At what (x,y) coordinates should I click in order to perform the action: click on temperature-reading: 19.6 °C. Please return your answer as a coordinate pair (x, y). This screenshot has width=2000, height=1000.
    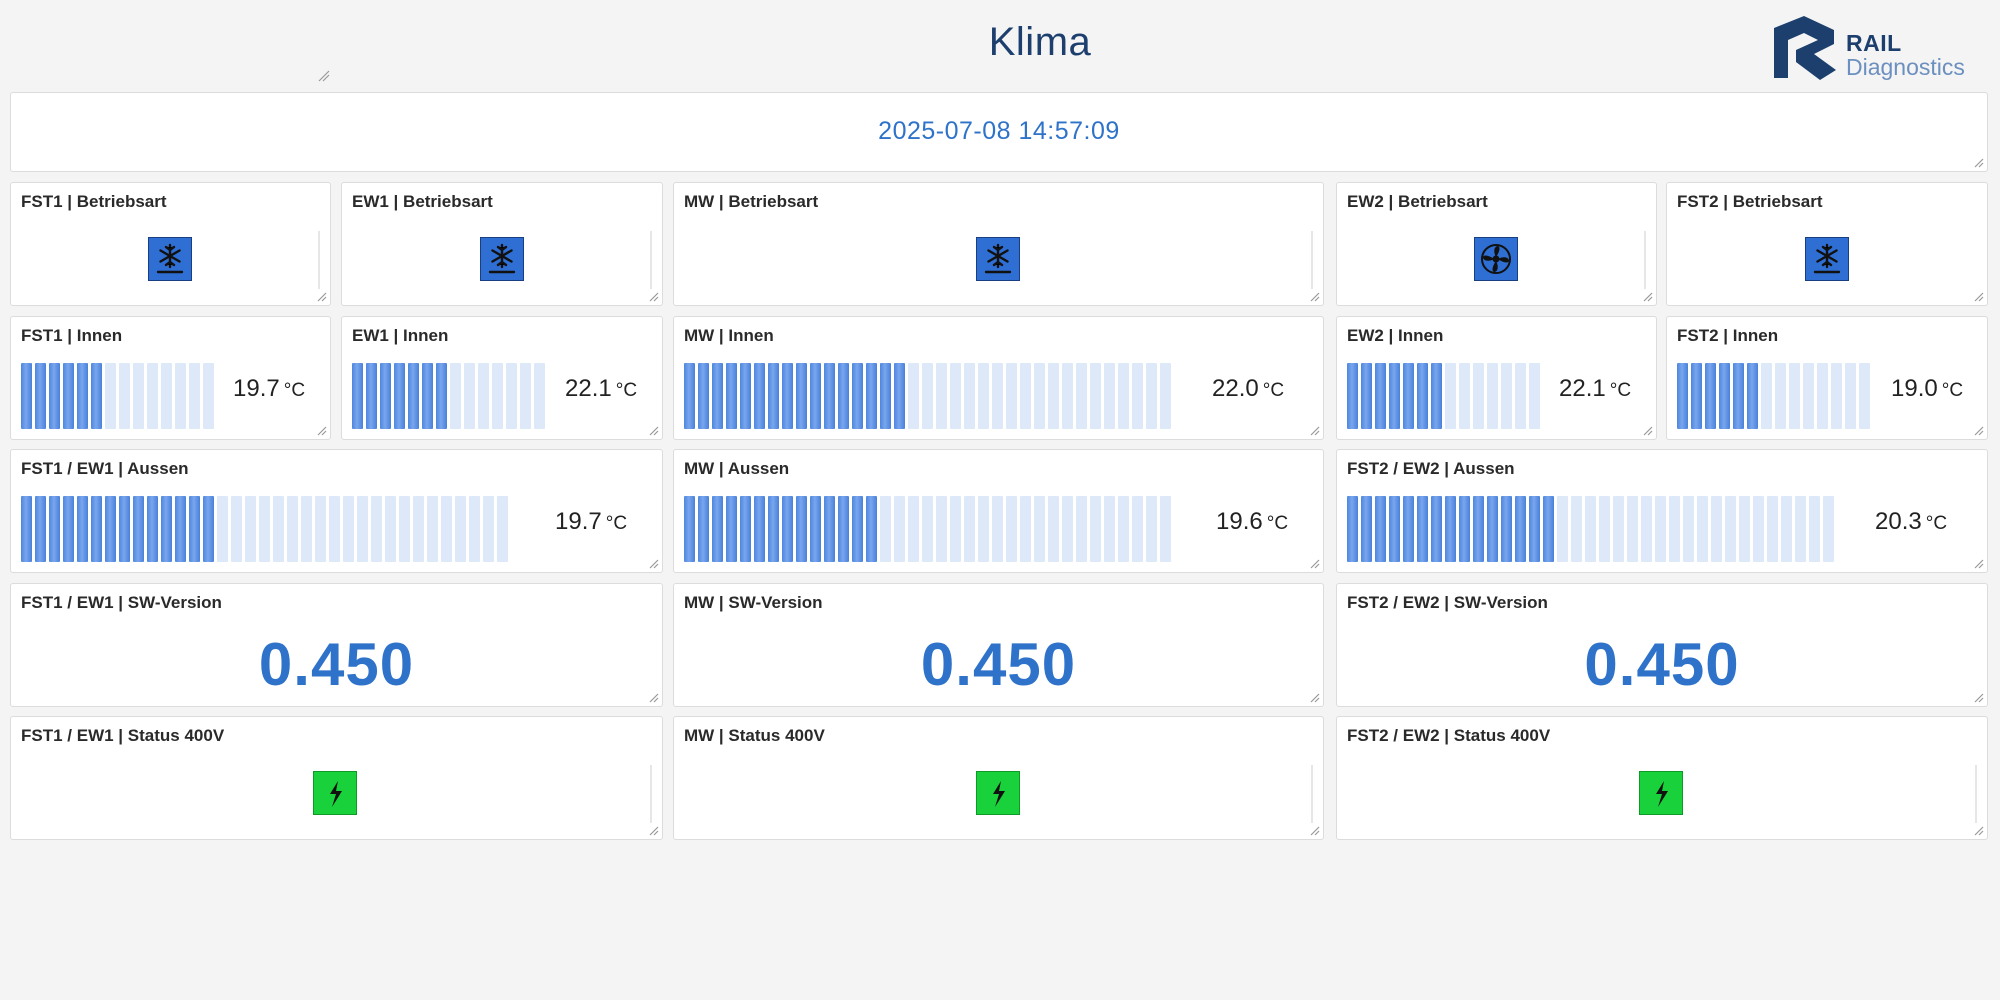
    Looking at the image, I should click on (1252, 522).